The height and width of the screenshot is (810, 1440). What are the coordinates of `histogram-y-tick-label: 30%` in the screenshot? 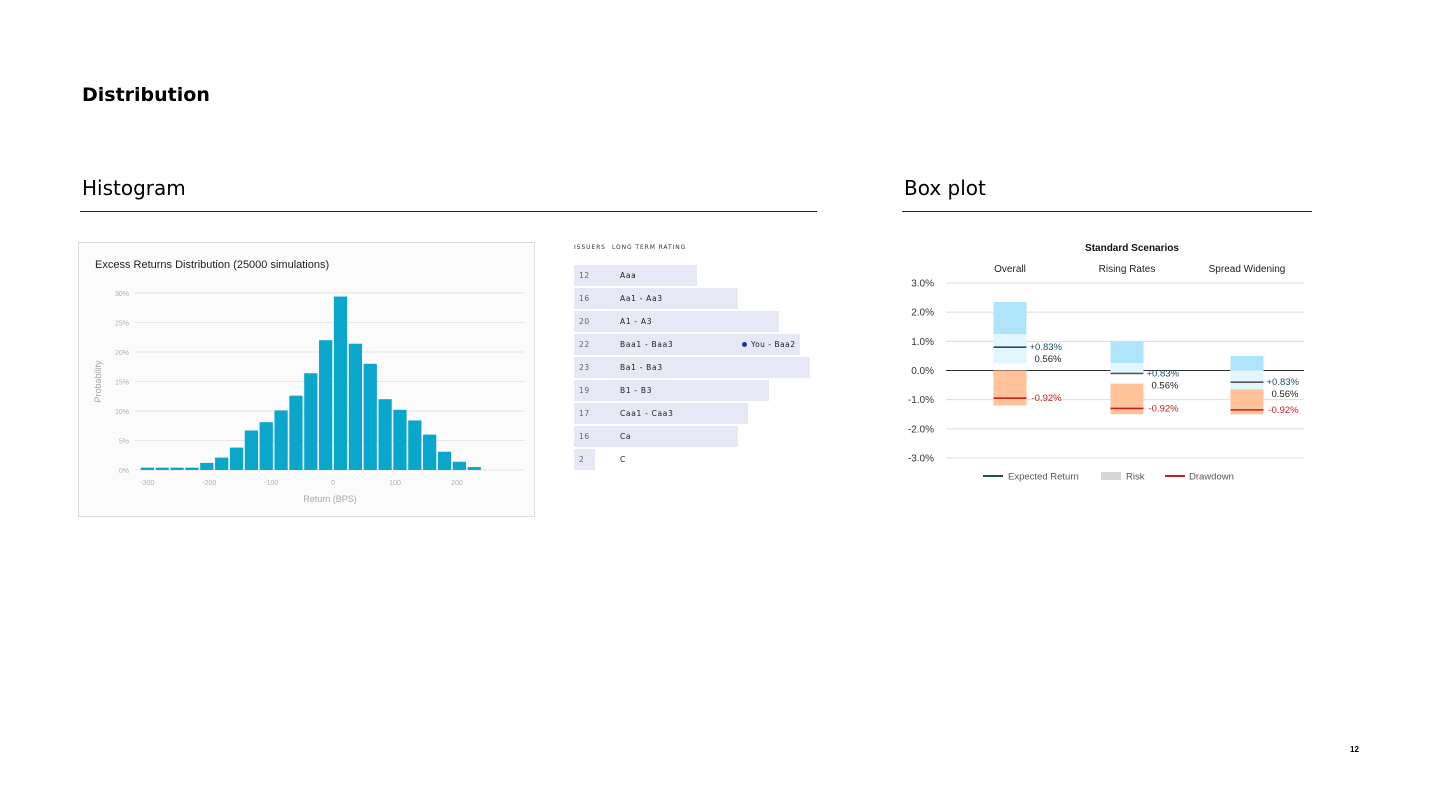 It's located at (122, 294).